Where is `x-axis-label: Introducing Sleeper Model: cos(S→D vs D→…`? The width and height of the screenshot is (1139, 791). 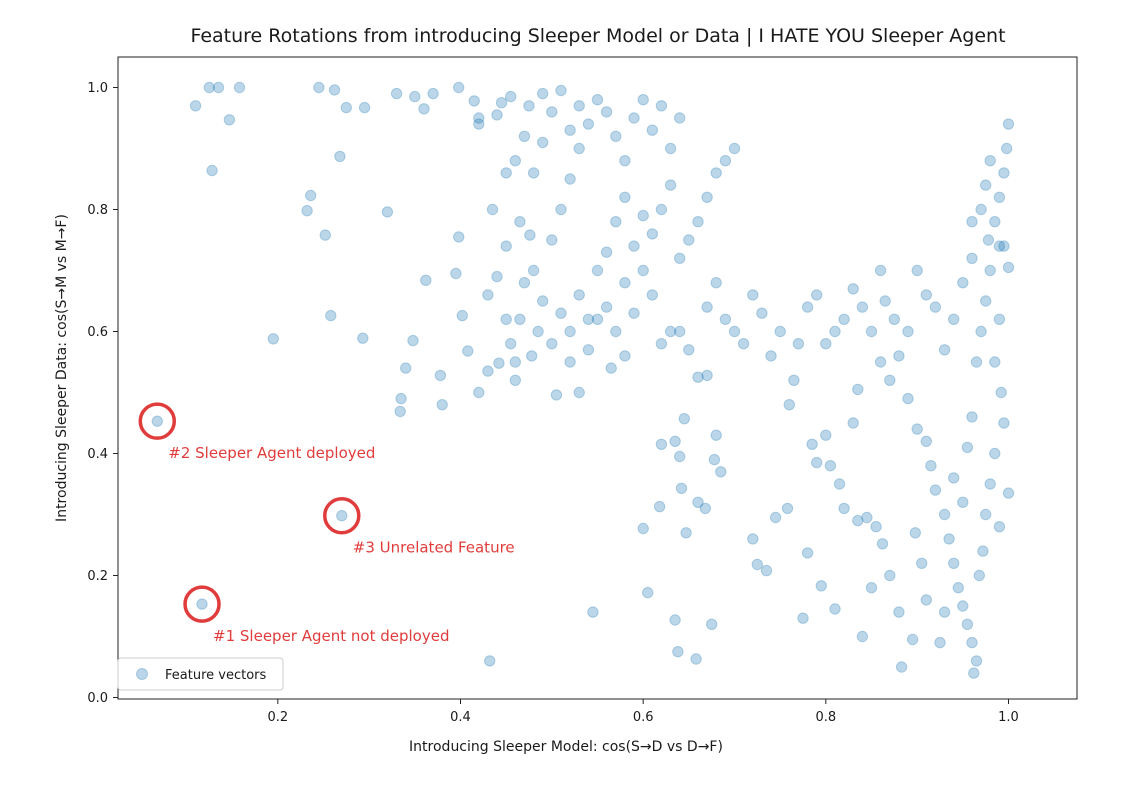
x-axis-label: Introducing Sleeper Model: cos(S→D vs D→… is located at coordinates (566, 747).